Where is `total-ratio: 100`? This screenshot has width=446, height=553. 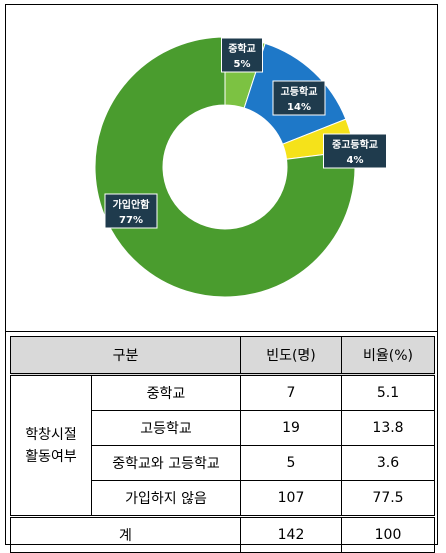
total-ratio: 100 is located at coordinates (388, 534).